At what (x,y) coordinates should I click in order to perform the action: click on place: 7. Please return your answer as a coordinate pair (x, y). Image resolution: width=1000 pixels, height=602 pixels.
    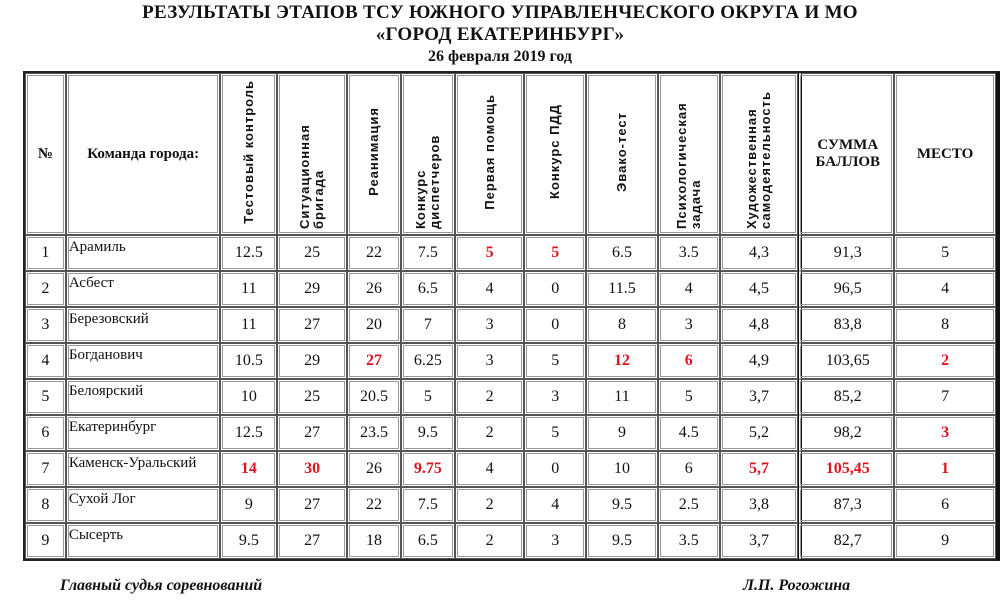
    Looking at the image, I should click on (945, 397).